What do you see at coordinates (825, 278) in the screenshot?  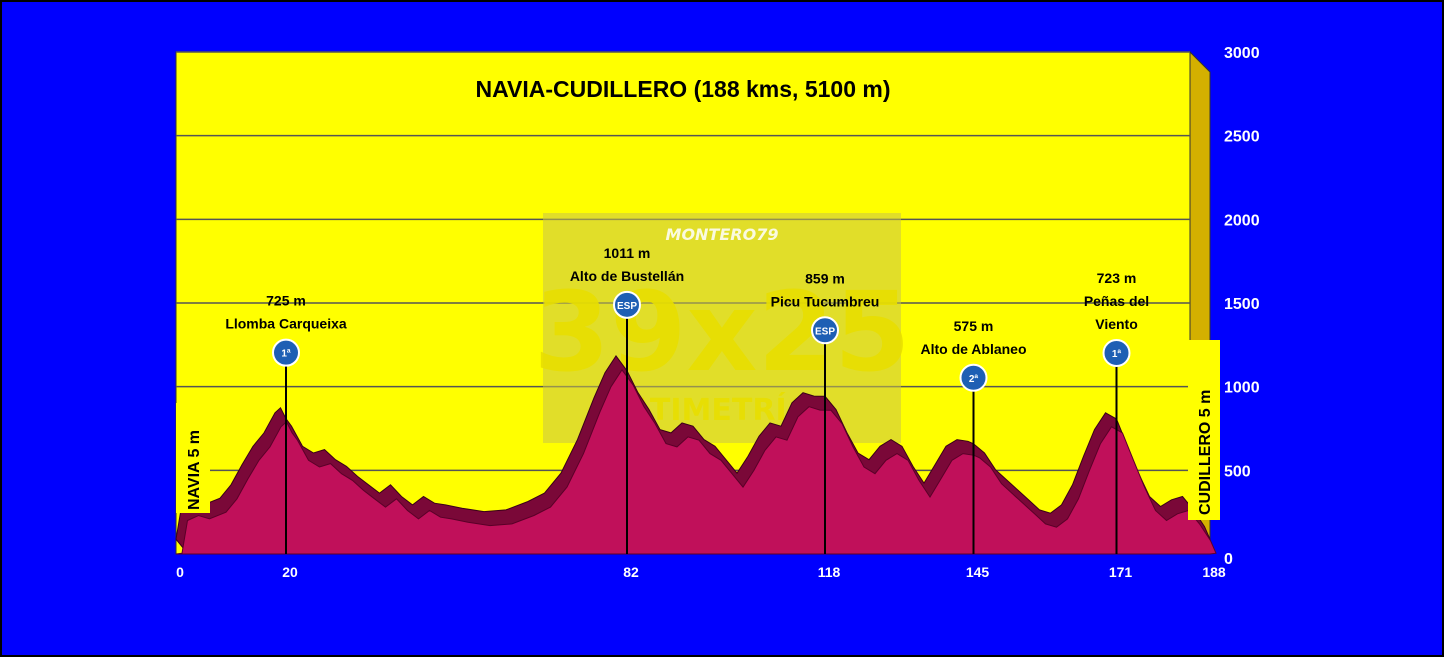 I see `climb-altitude: 859 m` at bounding box center [825, 278].